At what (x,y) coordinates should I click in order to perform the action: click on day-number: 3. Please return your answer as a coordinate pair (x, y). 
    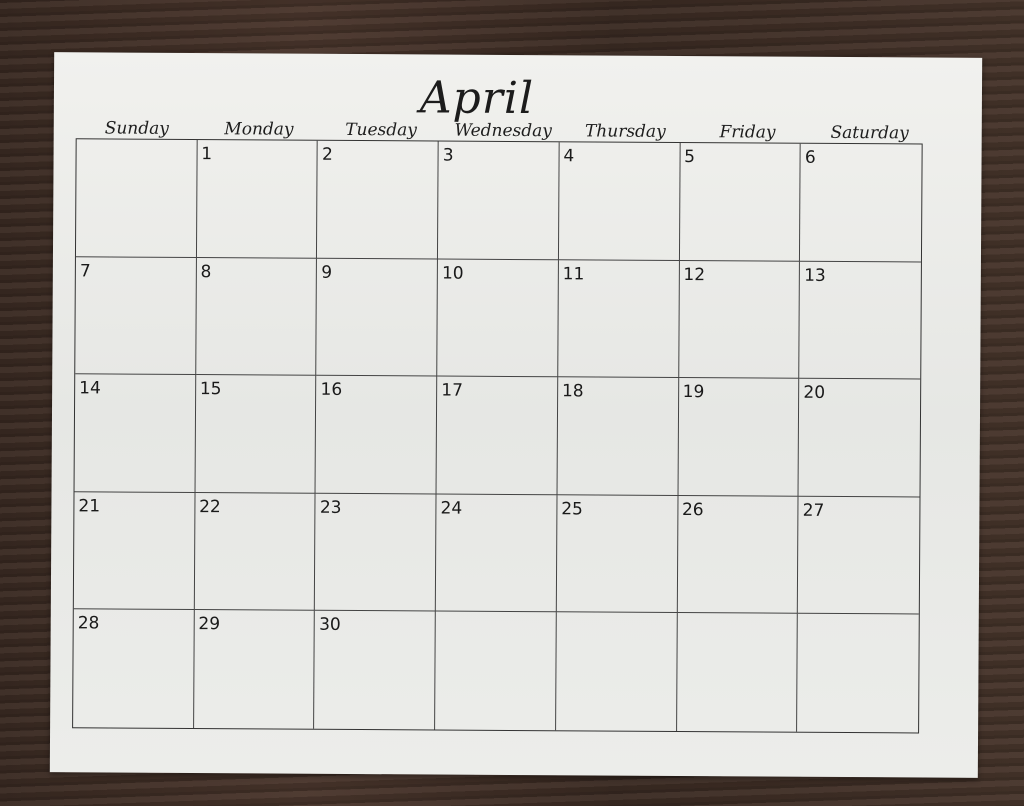
    Looking at the image, I should click on (448, 155).